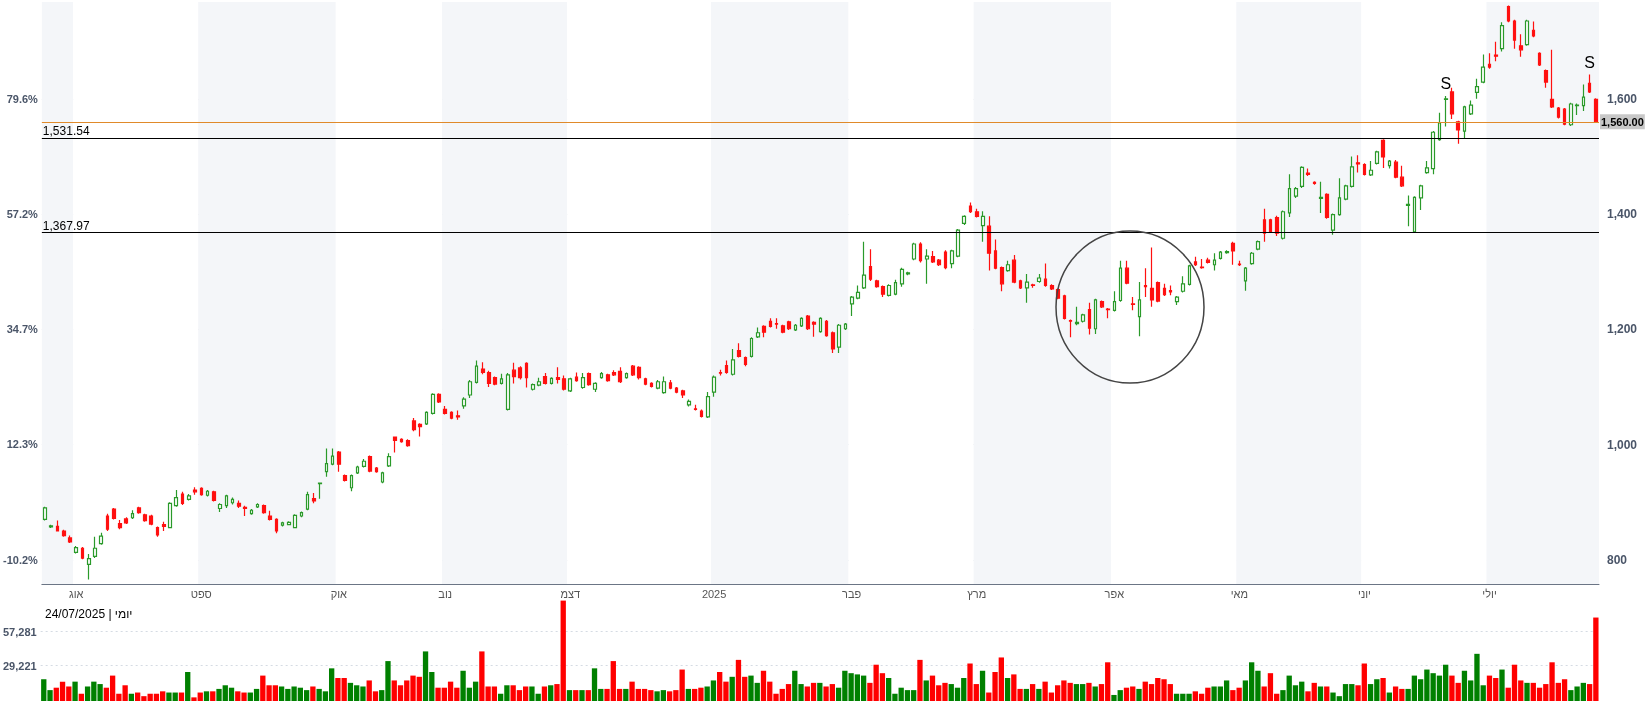 This screenshot has height=701, width=1649. What do you see at coordinates (1589, 63) in the screenshot?
I see `text: S` at bounding box center [1589, 63].